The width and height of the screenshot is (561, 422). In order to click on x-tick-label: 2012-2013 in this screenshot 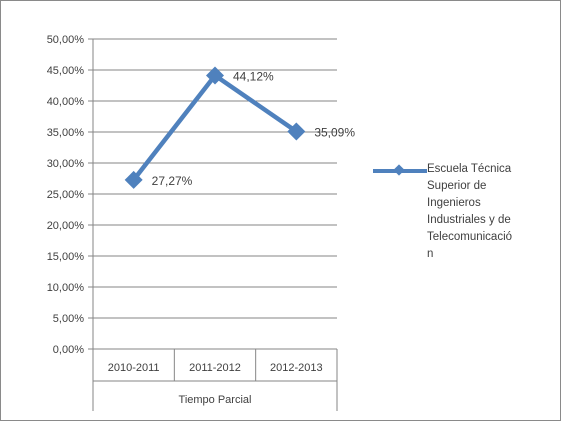, I will do `click(296, 368)`.